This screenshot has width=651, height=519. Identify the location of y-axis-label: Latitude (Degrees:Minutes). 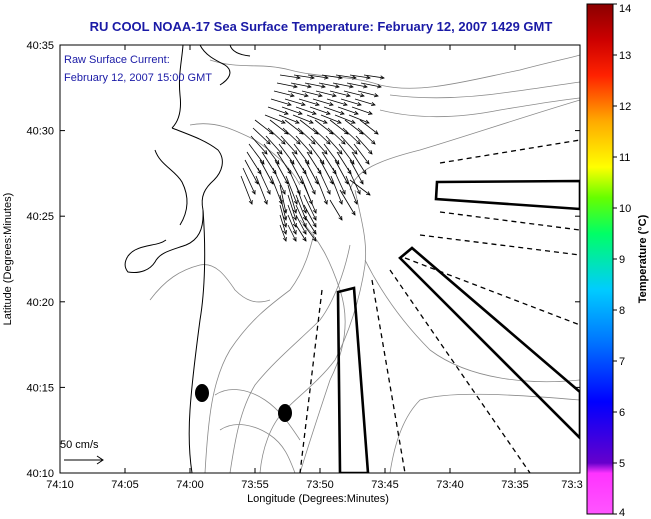
(8, 259).